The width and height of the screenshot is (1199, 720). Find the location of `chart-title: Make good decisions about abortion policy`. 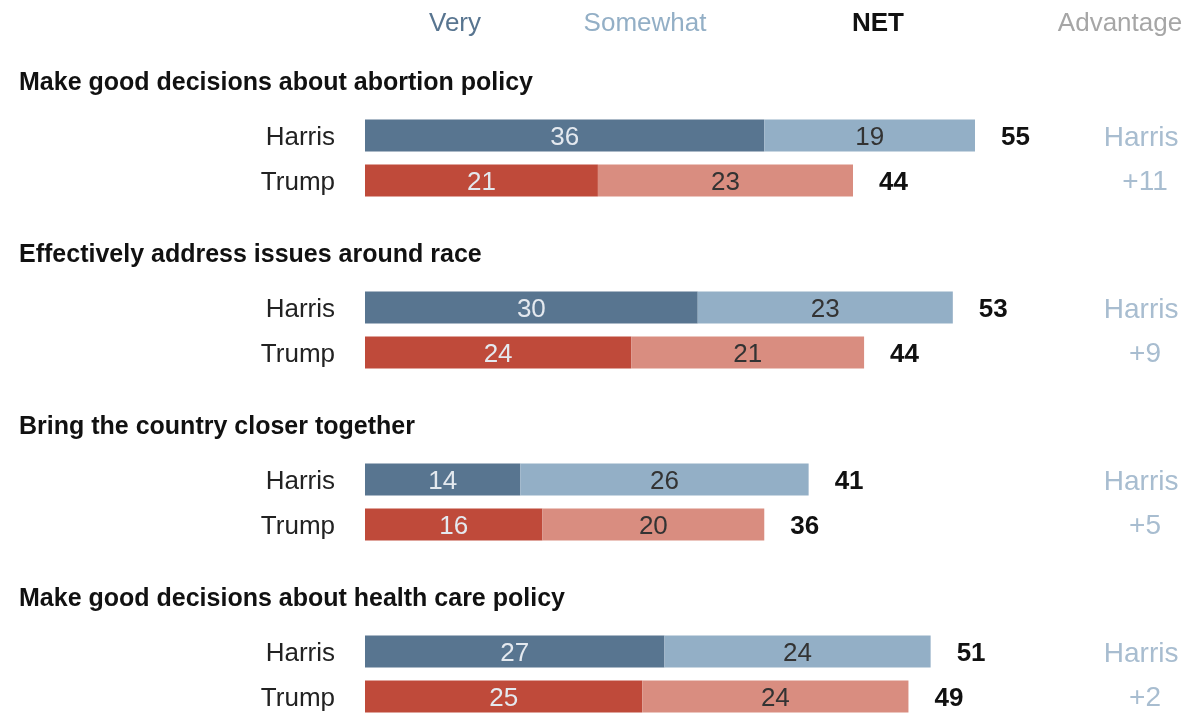

chart-title: Make good decisions about abortion policy is located at coordinates (276, 80).